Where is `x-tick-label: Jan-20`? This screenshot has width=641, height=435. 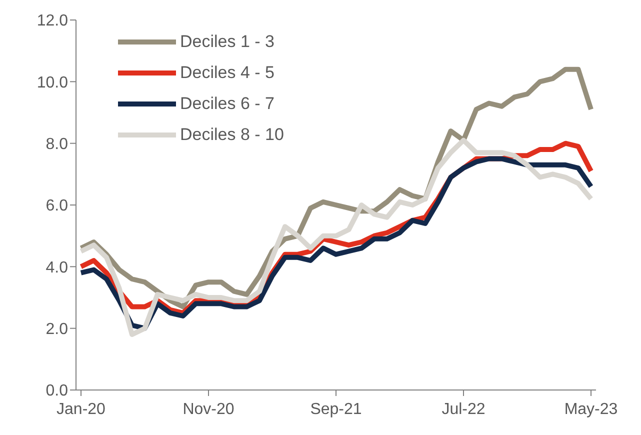
x-tick-label: Jan-20 is located at coordinates (81, 409).